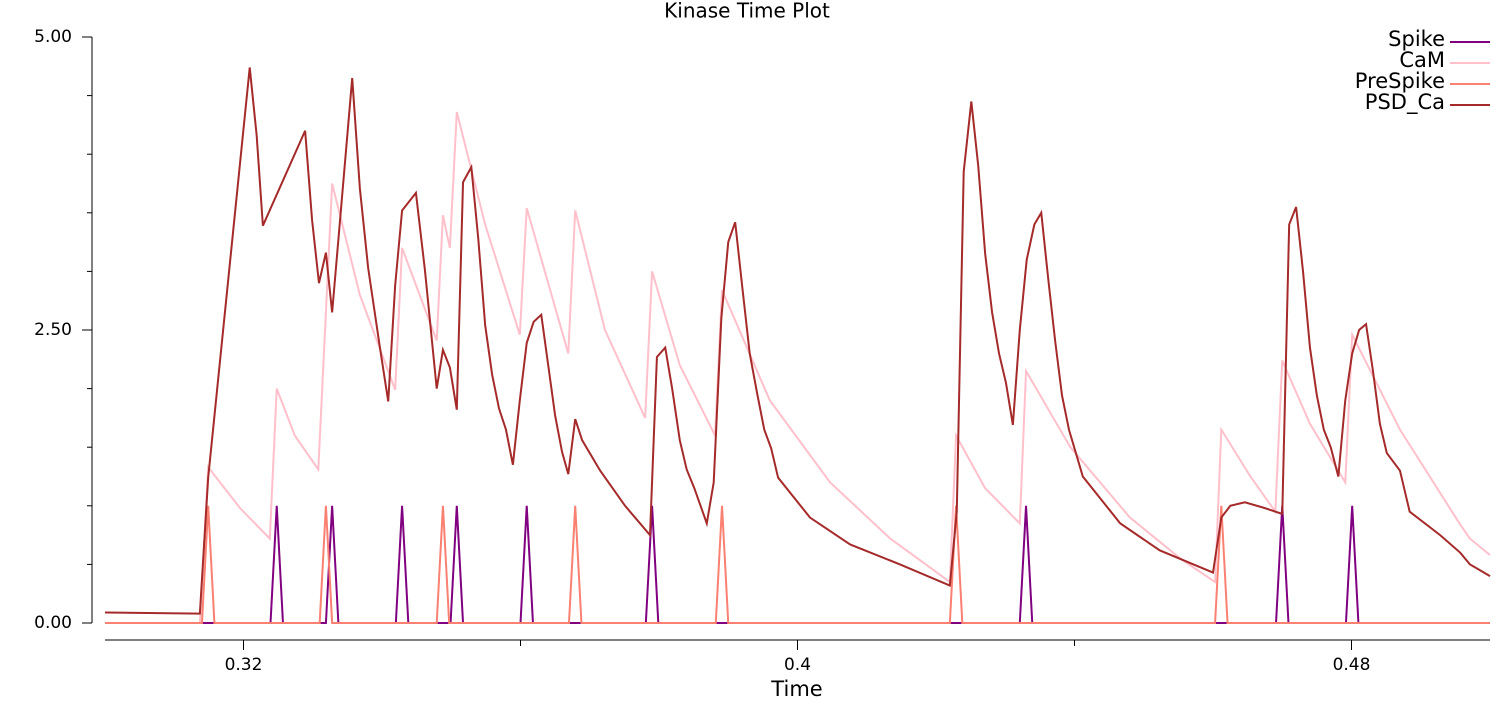 Image resolution: width=1495 pixels, height=709 pixels. What do you see at coordinates (1400, 81) in the screenshot?
I see `legend-label: PreSpike` at bounding box center [1400, 81].